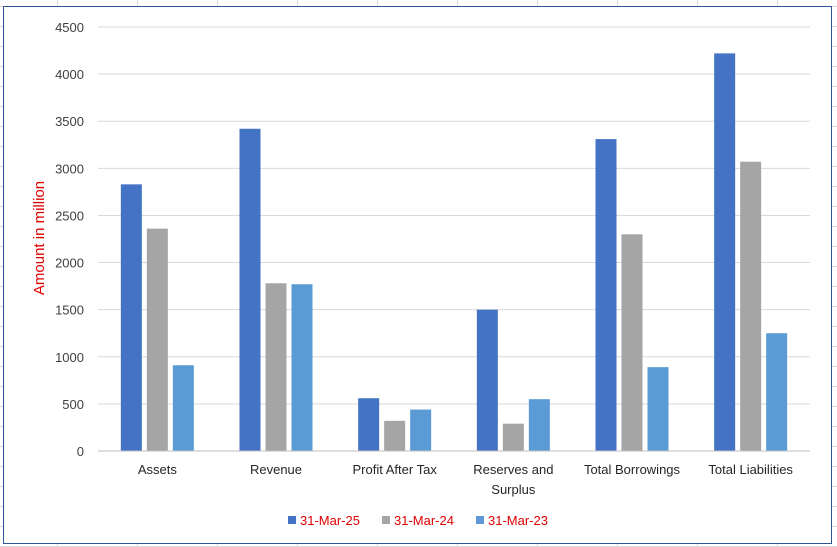 Image resolution: width=837 pixels, height=547 pixels. Describe the element at coordinates (69, 215) in the screenshot. I see `y-tick-label: 2500` at that location.